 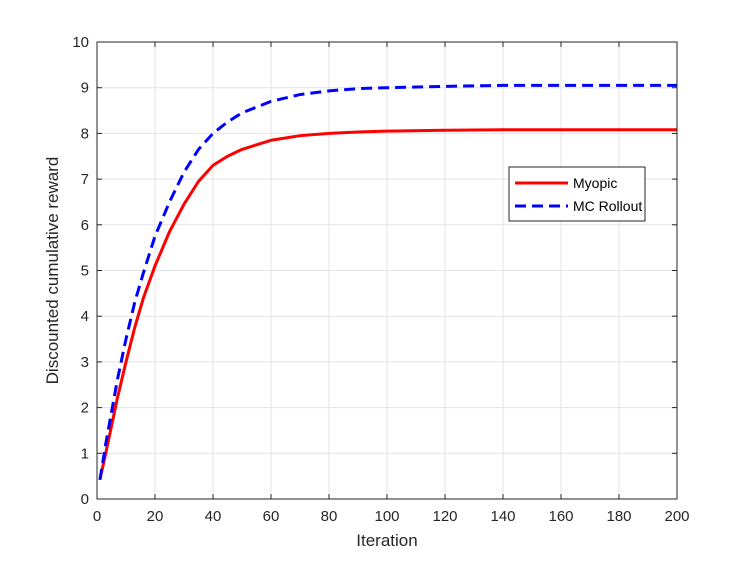 What do you see at coordinates (386, 540) in the screenshot?
I see `x-axis-label: Iteration` at bounding box center [386, 540].